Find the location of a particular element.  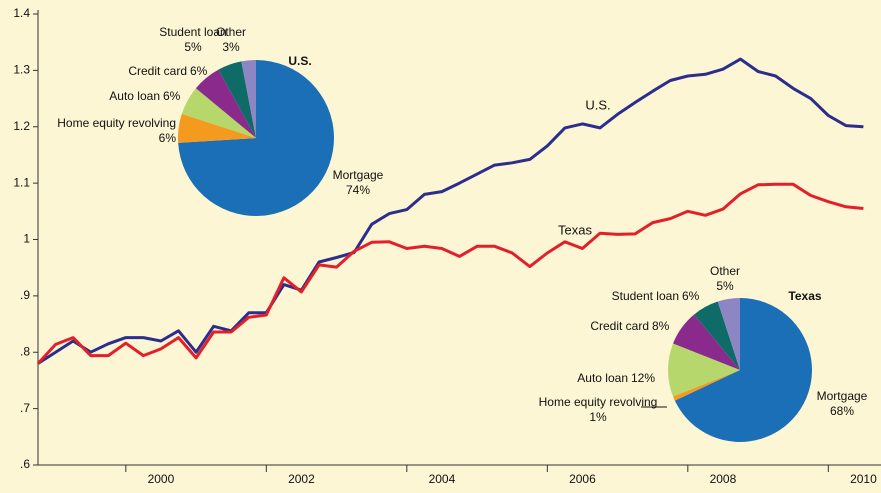

y-tick-label: 1.1 is located at coordinates (21, 182).